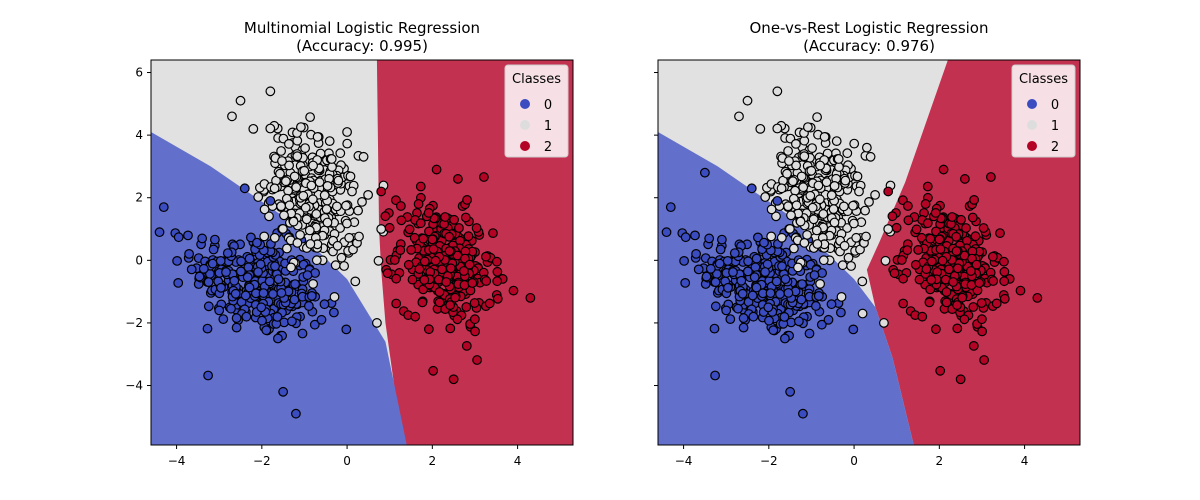 The image size is (1200, 500). What do you see at coordinates (940, 461) in the screenshot?
I see `x-tick-label: 2` at bounding box center [940, 461].